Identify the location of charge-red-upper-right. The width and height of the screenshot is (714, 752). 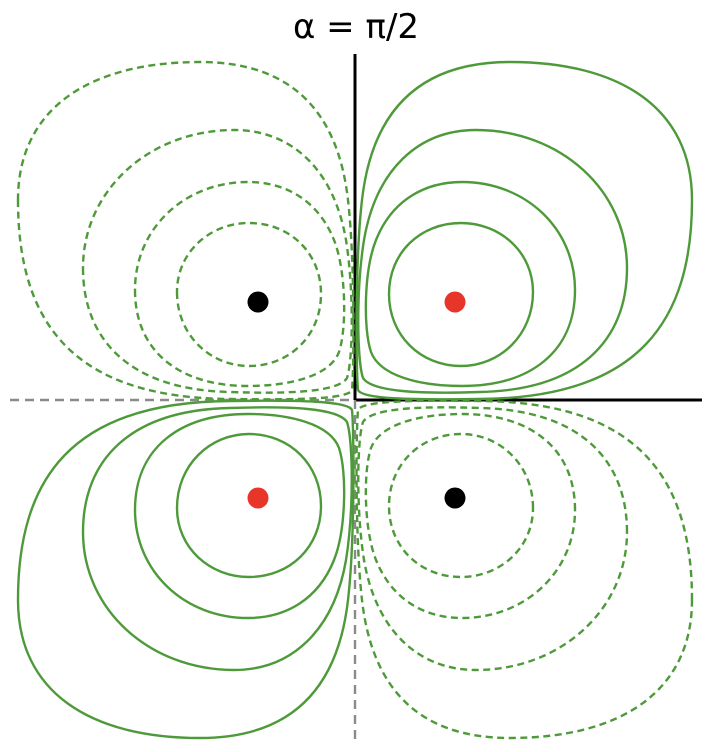
(455, 302).